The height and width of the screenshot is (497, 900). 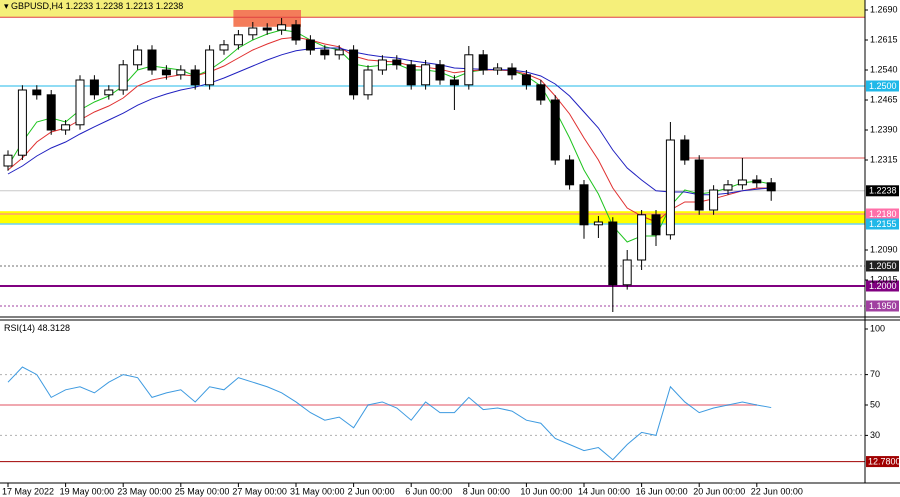 I want to click on price-level-label: 1.2050, so click(x=883, y=266).